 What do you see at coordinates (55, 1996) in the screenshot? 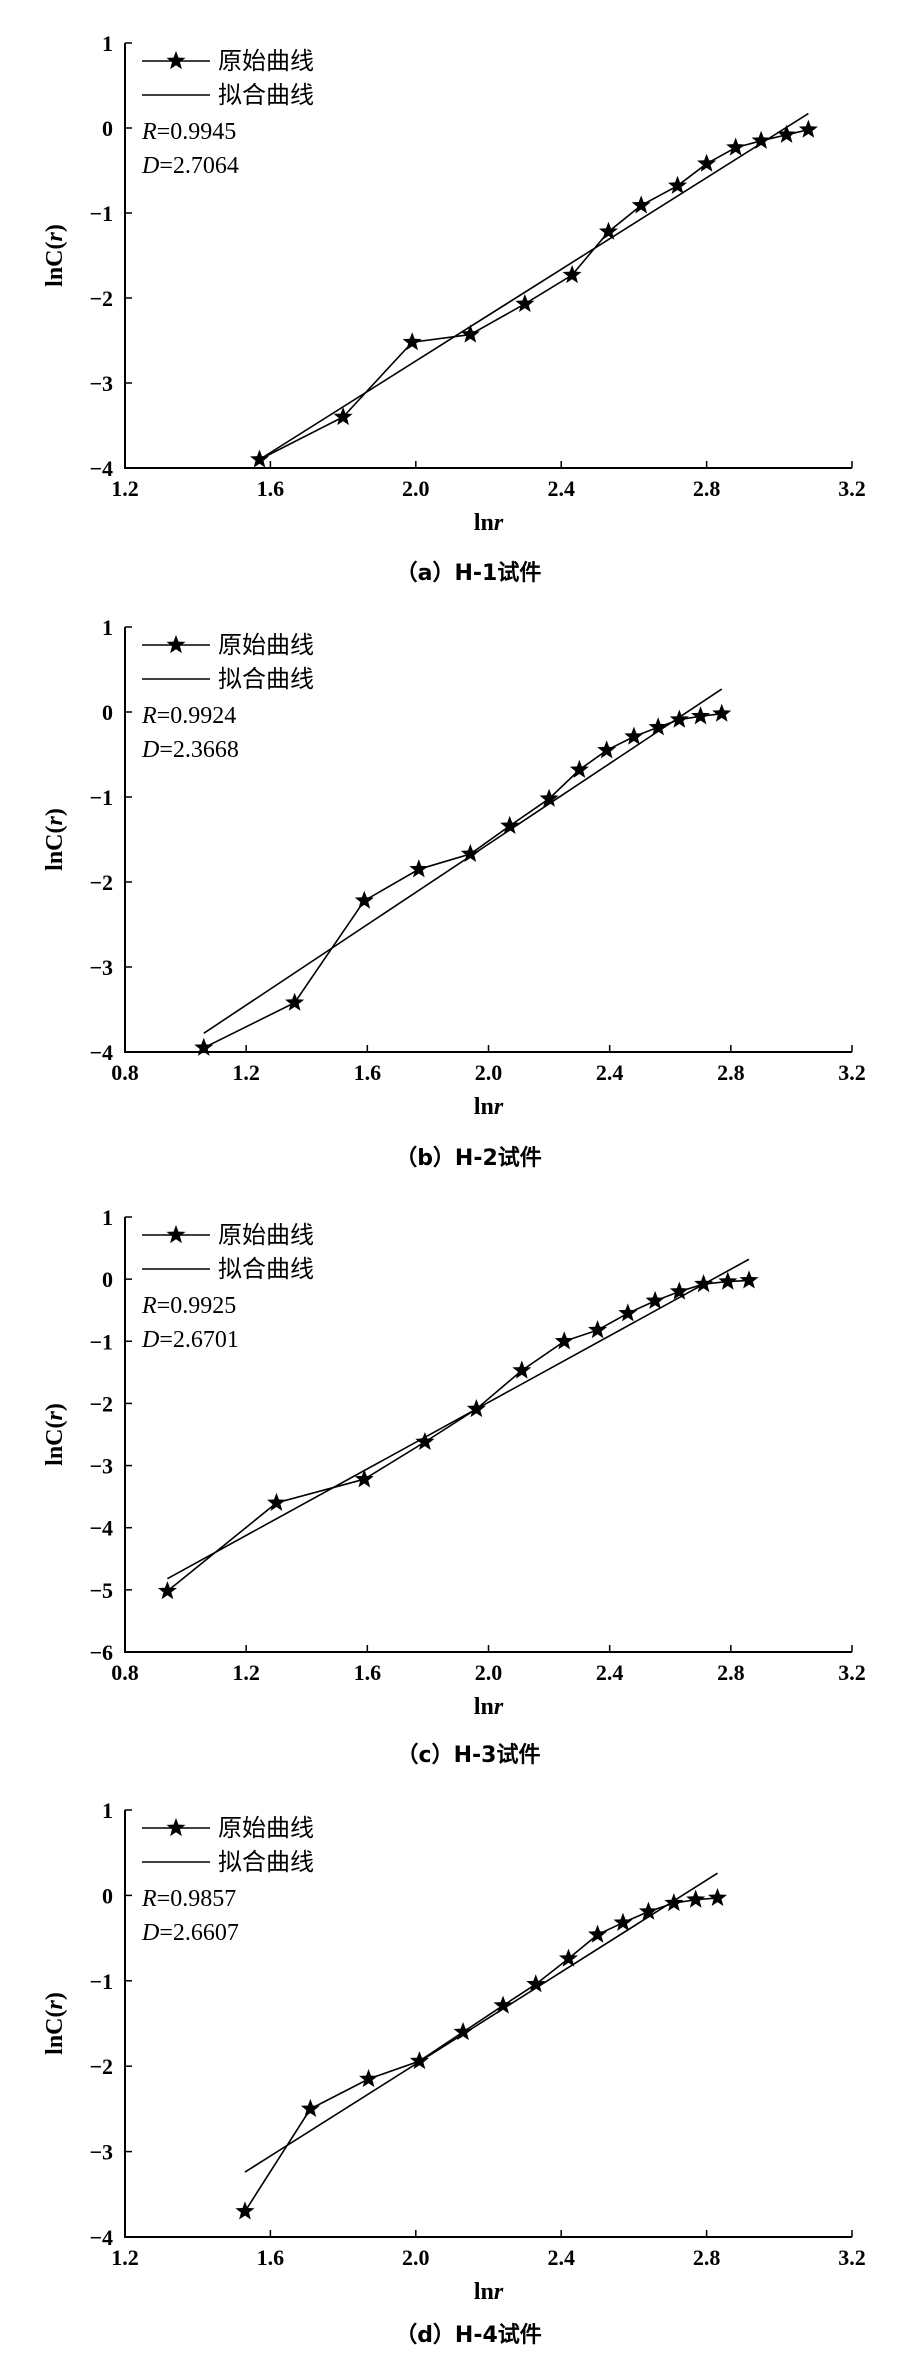
I see `y-axis-label-paren: )` at bounding box center [55, 1996].